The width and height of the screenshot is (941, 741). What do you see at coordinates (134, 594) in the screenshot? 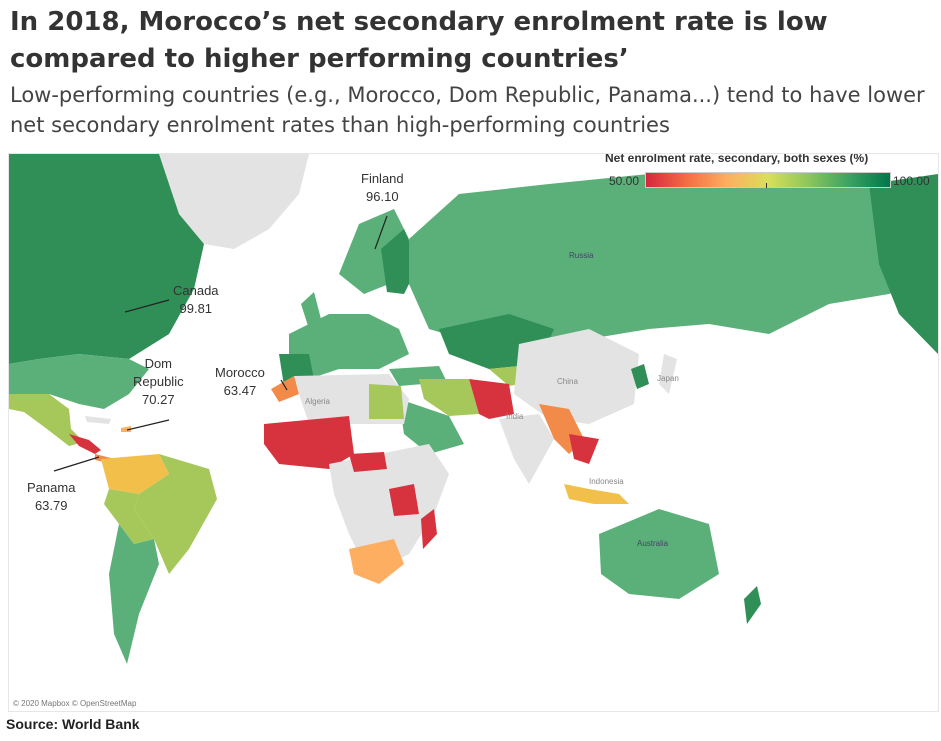
I see `argentina-chile-region` at bounding box center [134, 594].